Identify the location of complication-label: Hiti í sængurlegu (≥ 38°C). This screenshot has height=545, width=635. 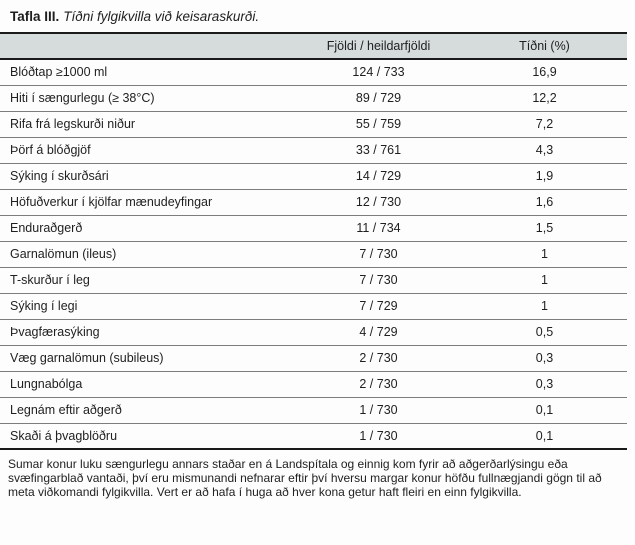
(147, 98).